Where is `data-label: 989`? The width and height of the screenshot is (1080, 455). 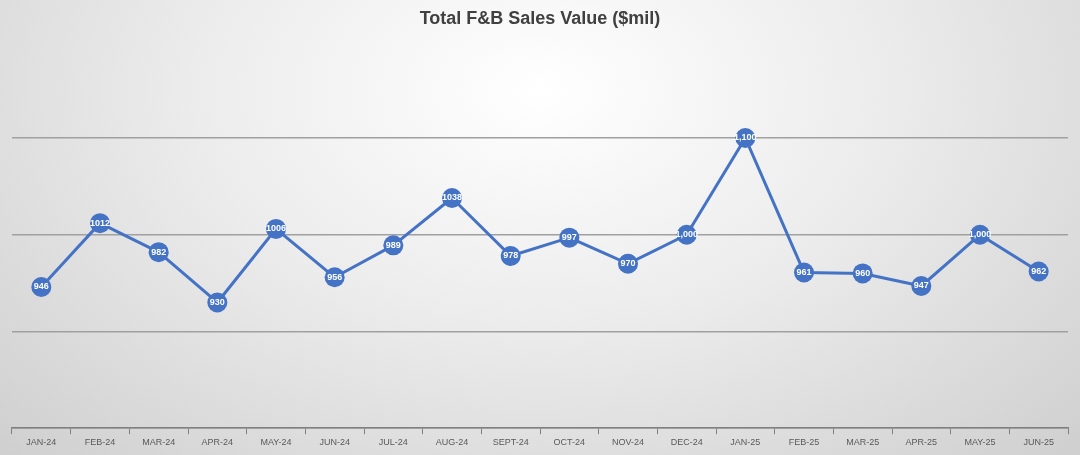 data-label: 989 is located at coordinates (393, 244).